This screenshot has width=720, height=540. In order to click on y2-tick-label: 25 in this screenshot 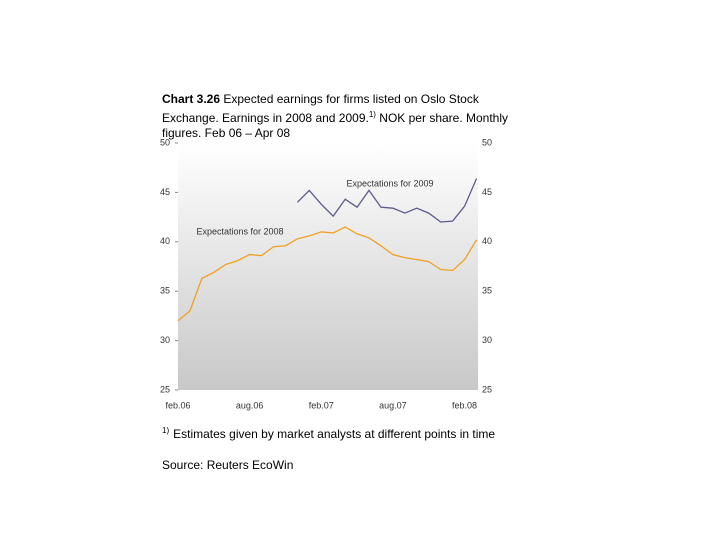, I will do `click(487, 389)`.